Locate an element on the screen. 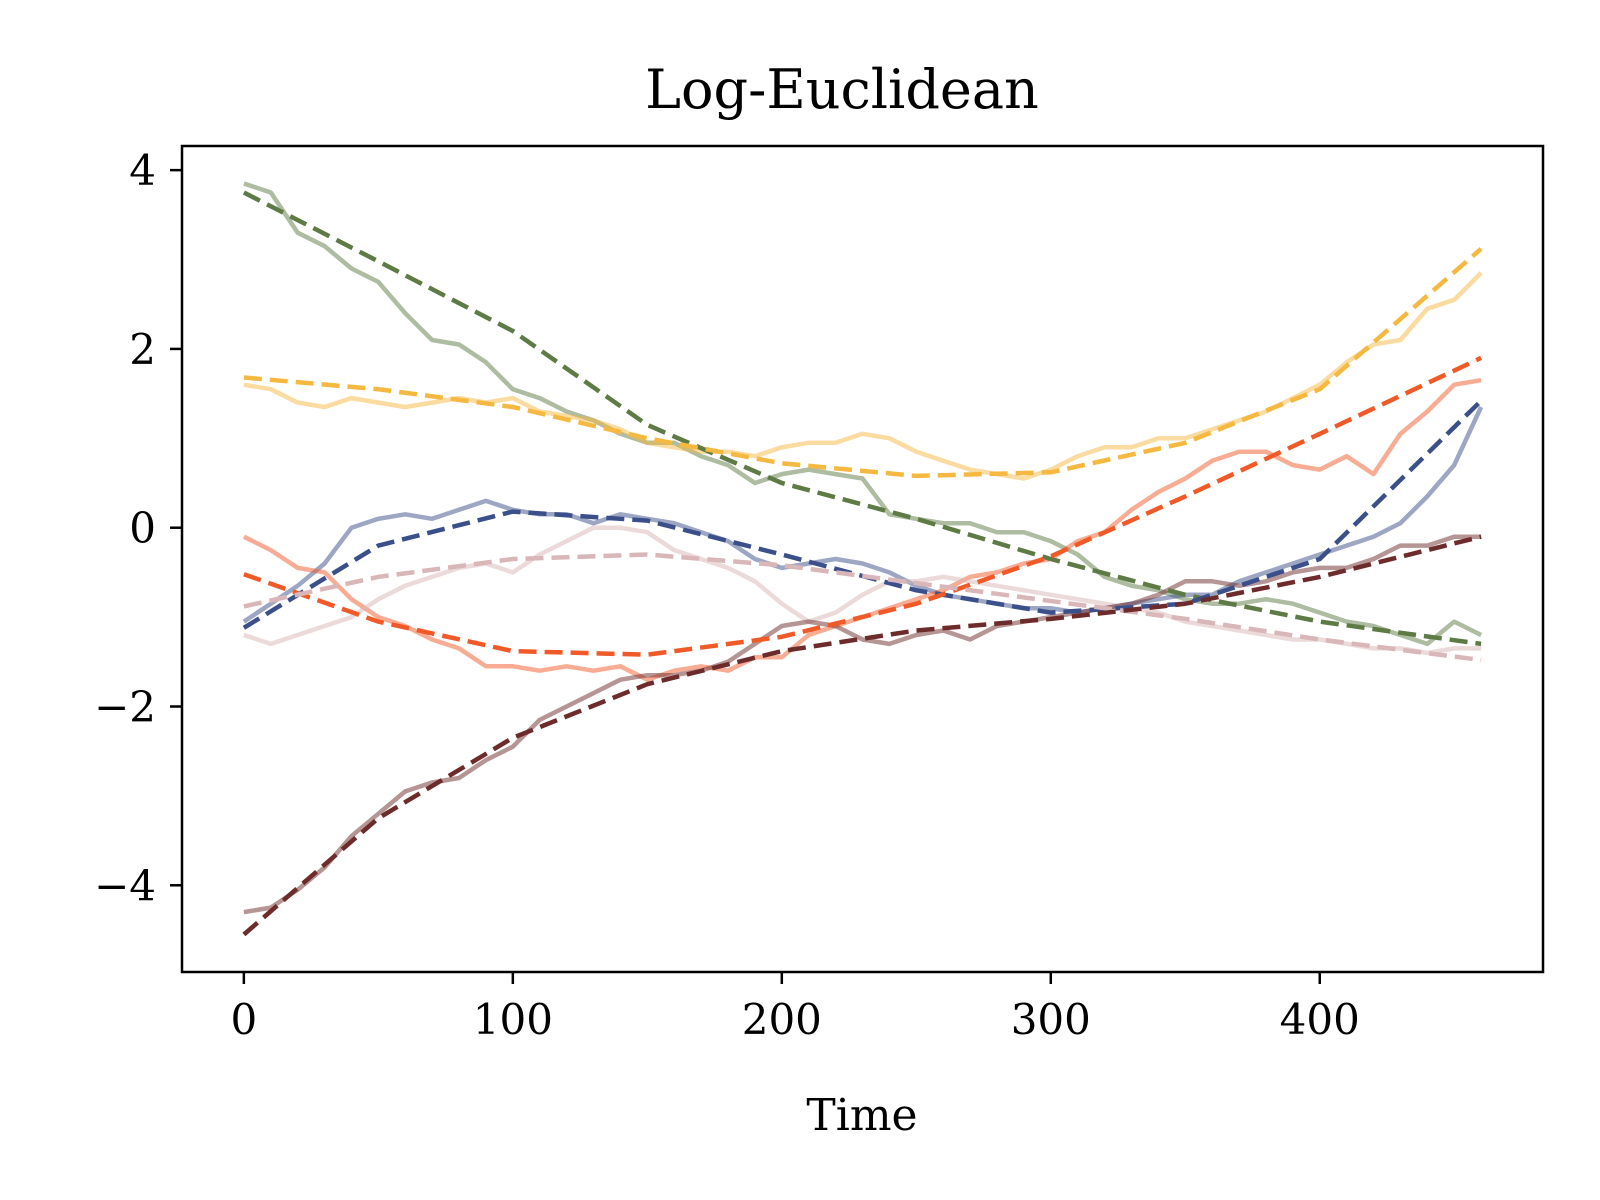  chart-title: Log-Euclidean is located at coordinates (842, 89).